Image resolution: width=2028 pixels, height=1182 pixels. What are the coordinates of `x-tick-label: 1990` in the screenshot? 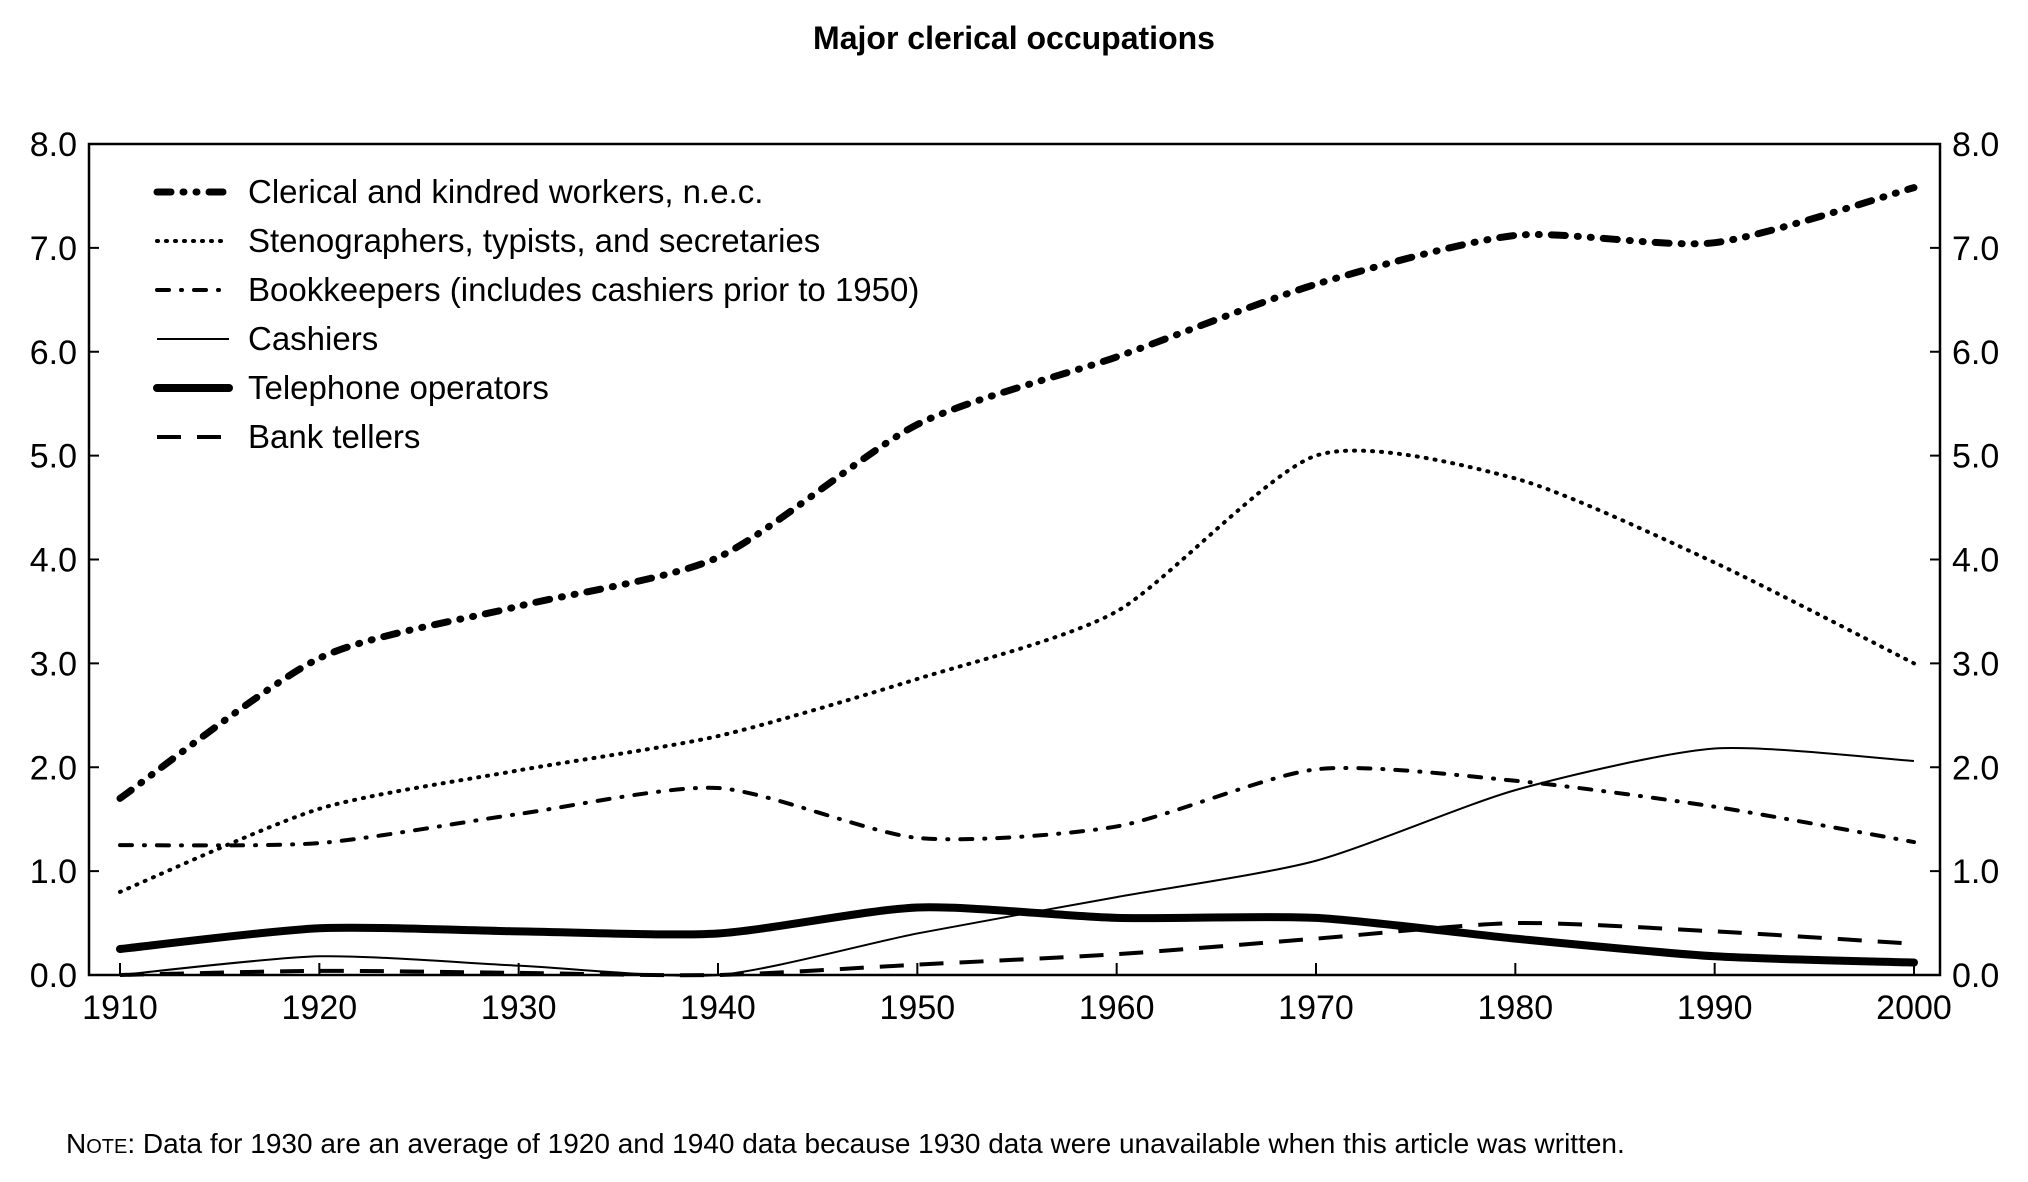 It's located at (1715, 1008).